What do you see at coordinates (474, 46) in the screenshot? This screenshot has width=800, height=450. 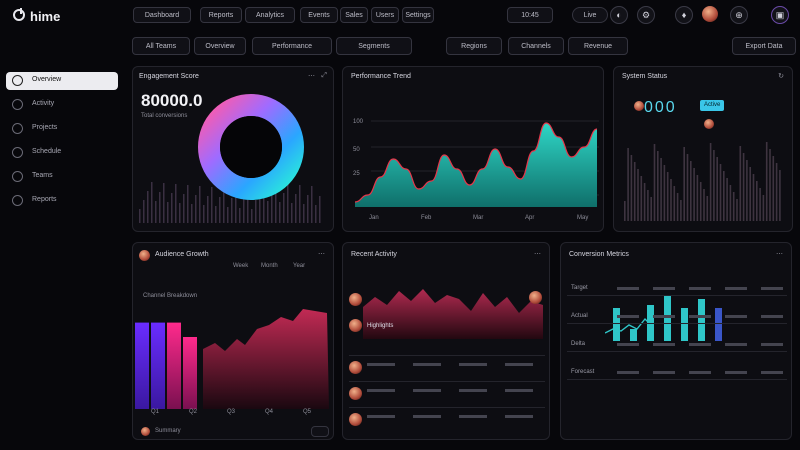 I see `filter-4: Regions` at bounding box center [474, 46].